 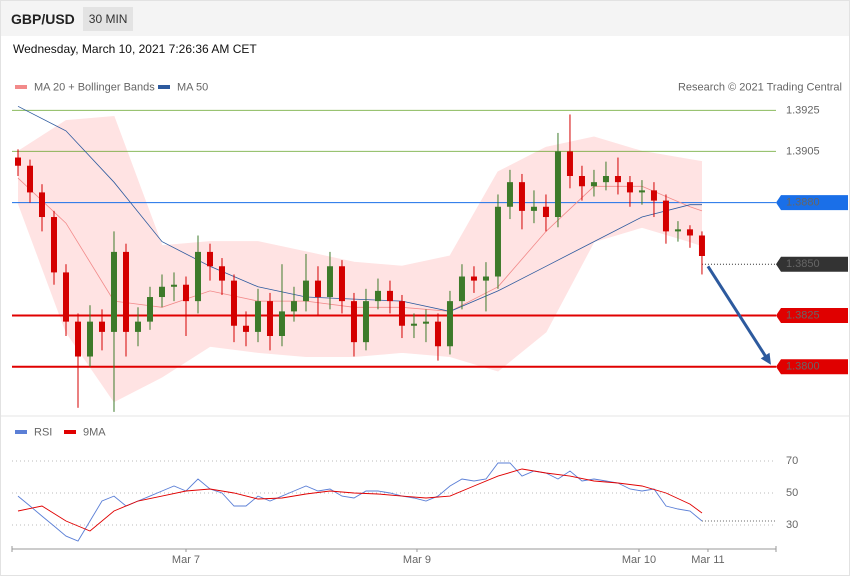 I want to click on level-label: 1.3850, so click(x=803, y=264).